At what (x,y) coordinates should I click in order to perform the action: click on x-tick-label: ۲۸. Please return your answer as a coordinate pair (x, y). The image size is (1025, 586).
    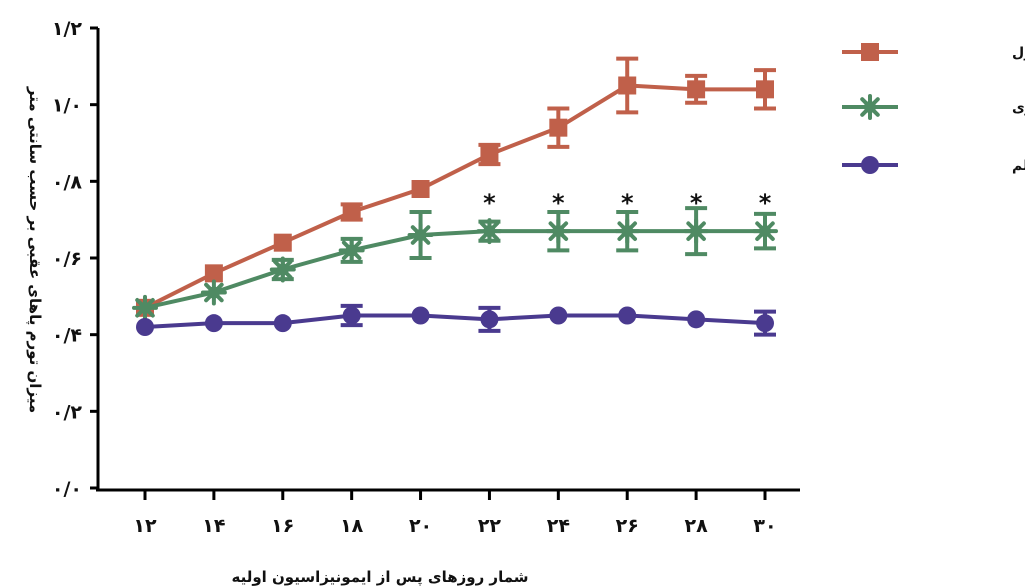
    Looking at the image, I should click on (697, 526).